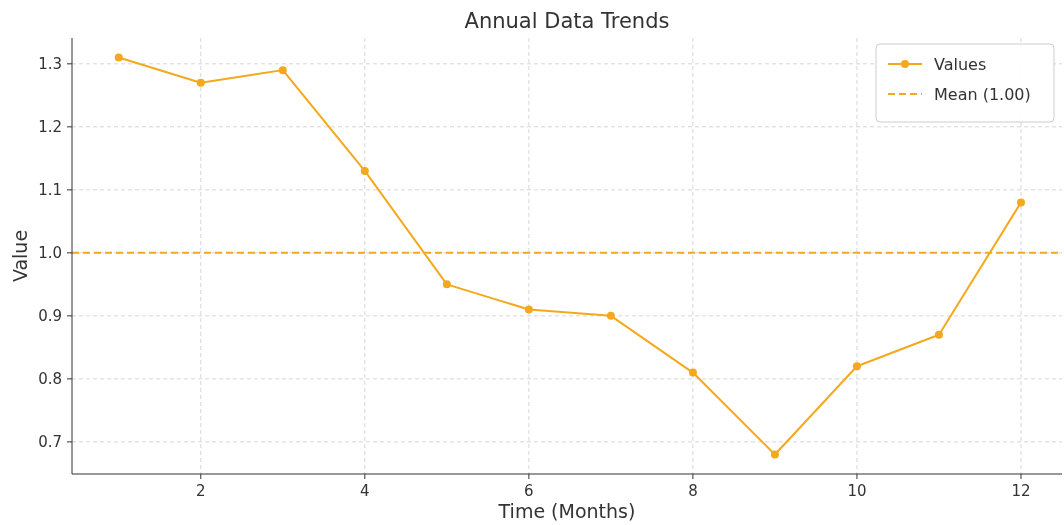 This screenshot has height=525, width=1064. What do you see at coordinates (1021, 491) in the screenshot?
I see `x-tick-label: 12` at bounding box center [1021, 491].